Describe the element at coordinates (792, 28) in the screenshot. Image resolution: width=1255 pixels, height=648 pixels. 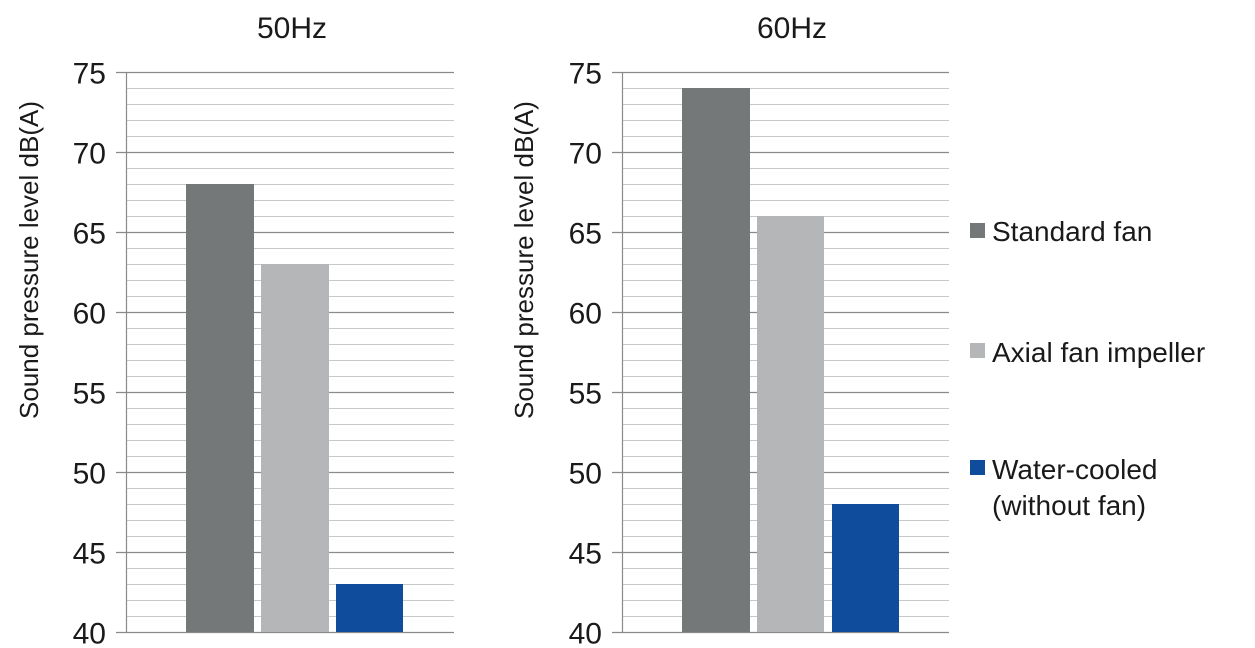
I see `chart-title: 60Hz` at that location.